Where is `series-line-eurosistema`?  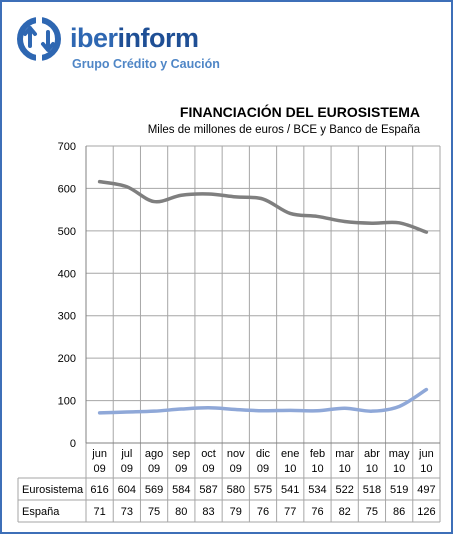 series-line-eurosistema is located at coordinates (263, 206).